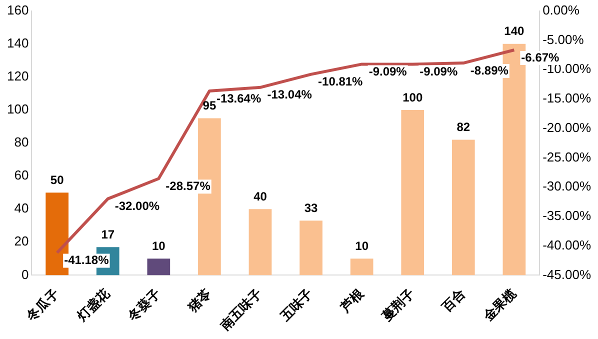 The image size is (598, 339). I want to click on y-tick-label: 140, so click(17, 42).